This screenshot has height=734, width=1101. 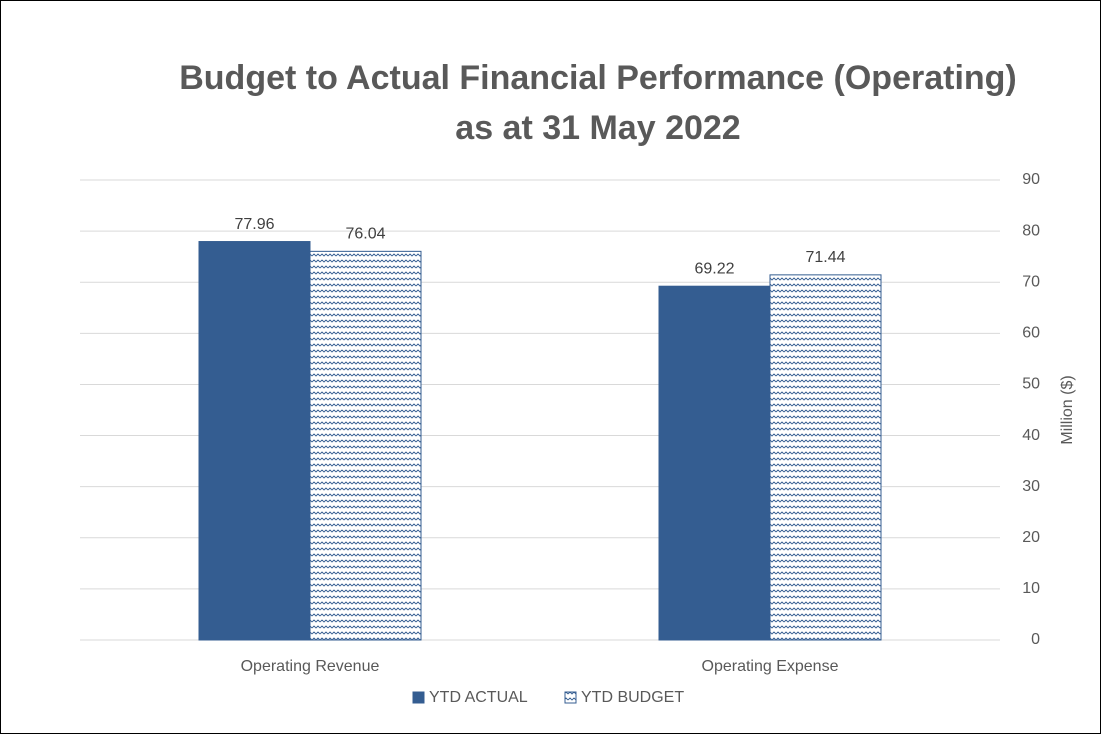 I want to click on y-tick-label: 60, so click(x=1031, y=333).